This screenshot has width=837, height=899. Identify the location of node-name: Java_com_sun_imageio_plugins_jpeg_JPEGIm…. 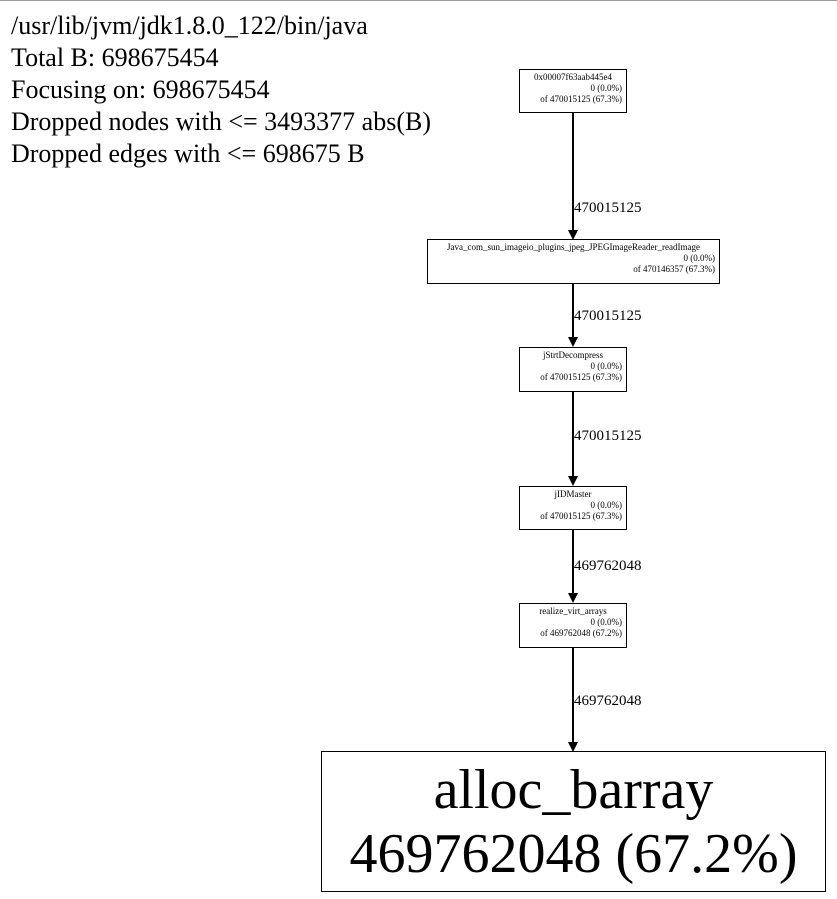
(573, 247).